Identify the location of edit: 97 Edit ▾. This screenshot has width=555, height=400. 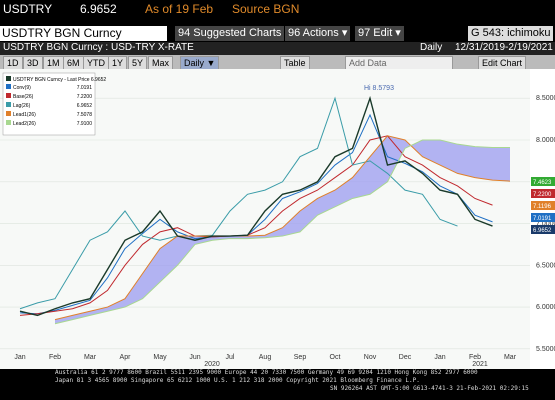
(379, 33).